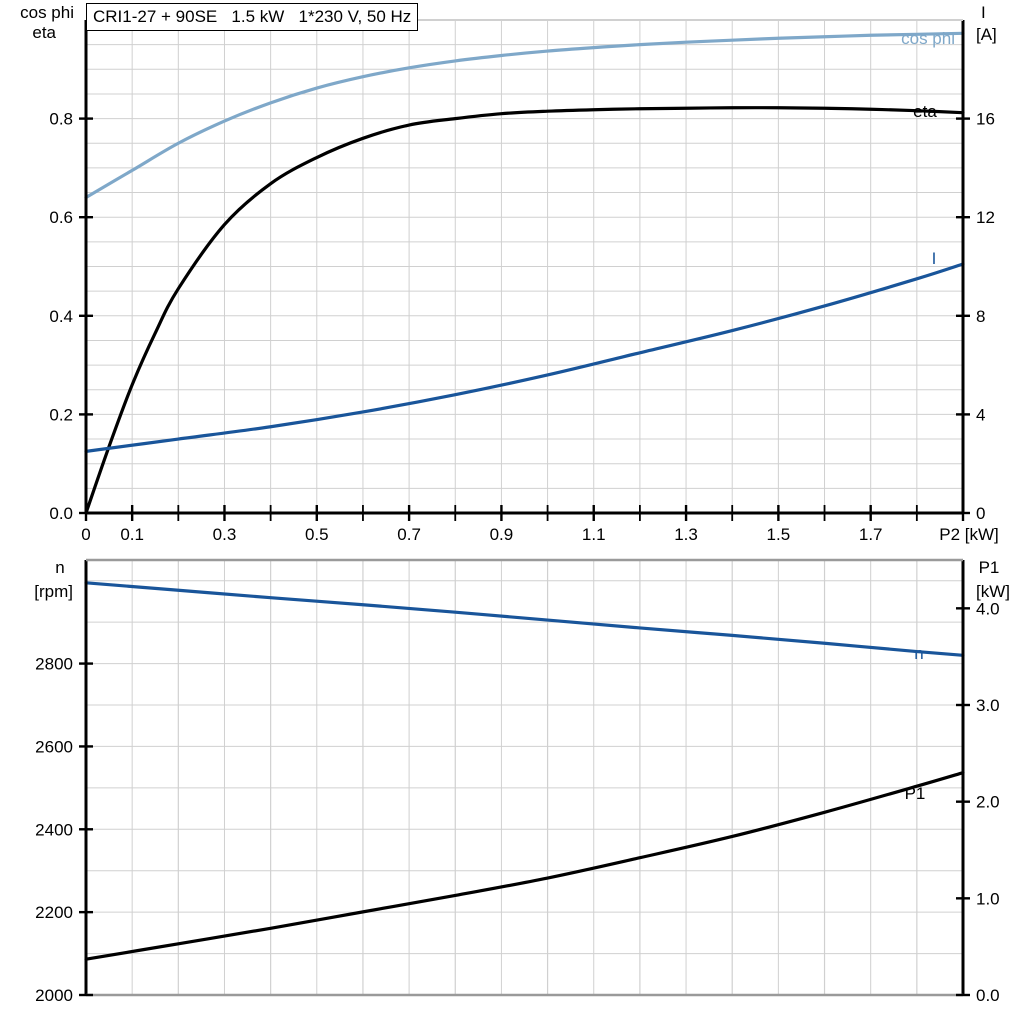  I want to click on tick-label-right: 1.0, so click(988, 898).